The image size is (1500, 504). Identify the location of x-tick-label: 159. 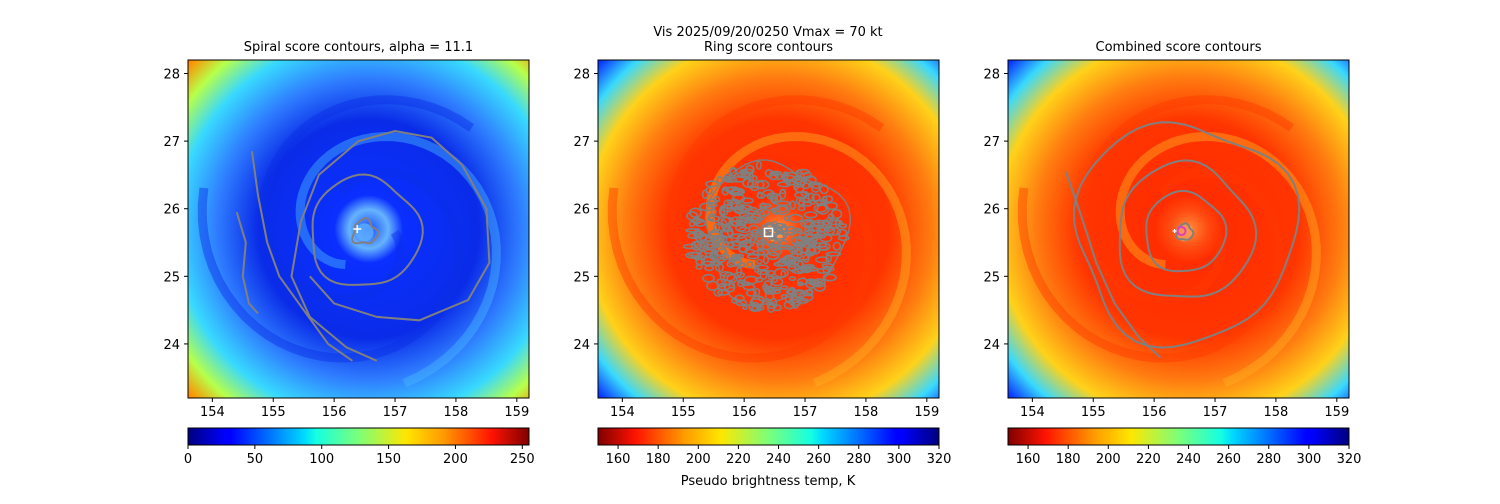
(1336, 412).